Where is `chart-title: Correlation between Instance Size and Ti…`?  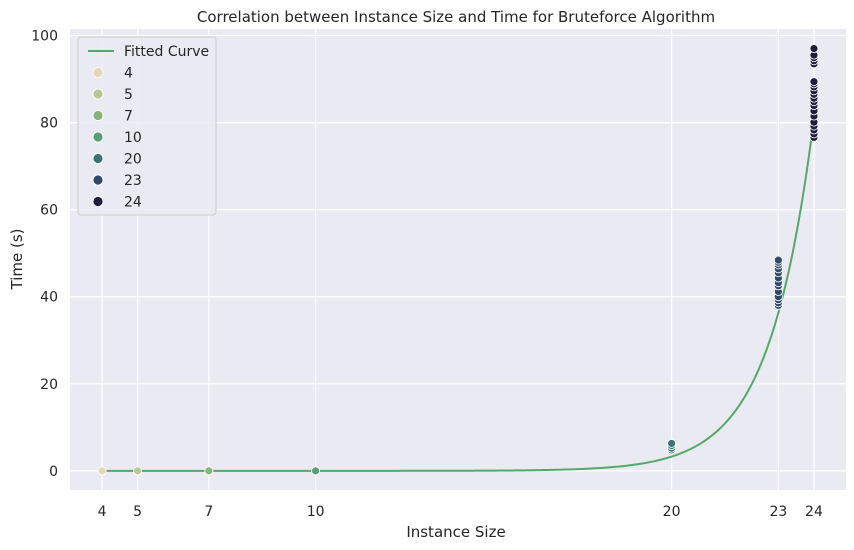
chart-title: Correlation between Instance Size and Ti… is located at coordinates (456, 17).